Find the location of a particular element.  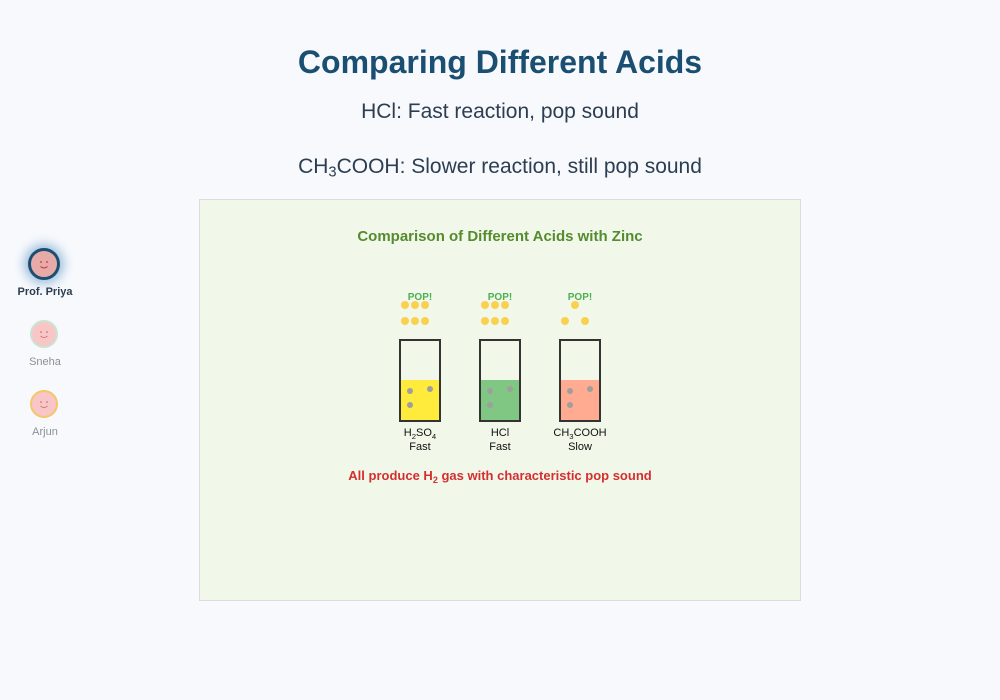

participant-name: Sneha is located at coordinates (45, 362).